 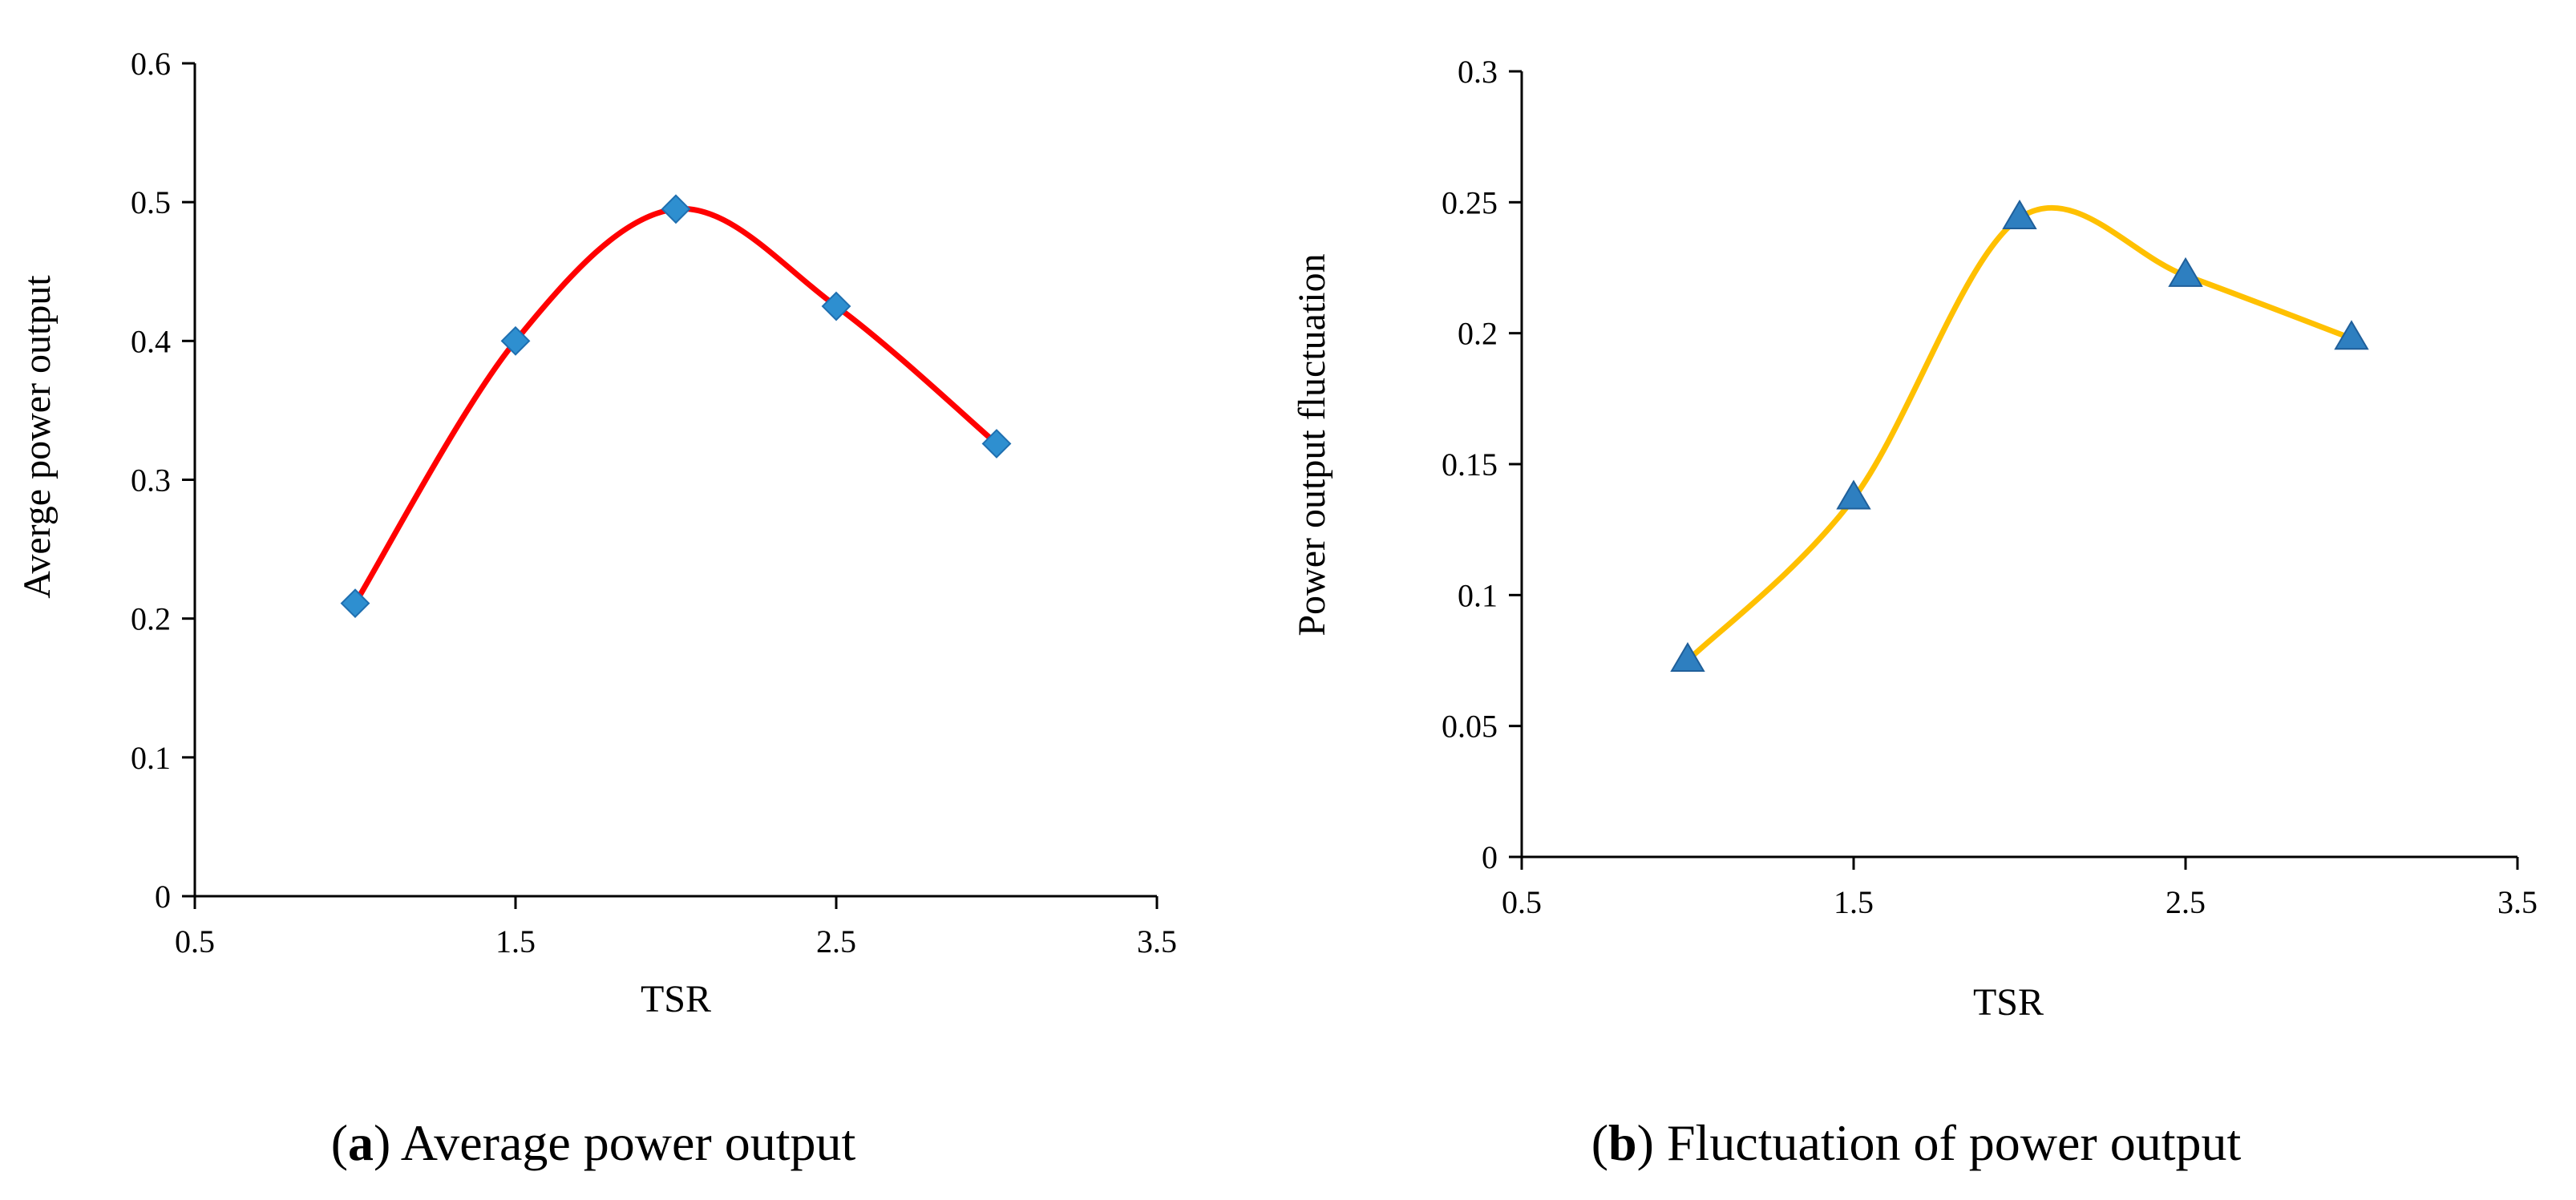 I want to click on caption-letter-a: a, so click(x=361, y=1142).